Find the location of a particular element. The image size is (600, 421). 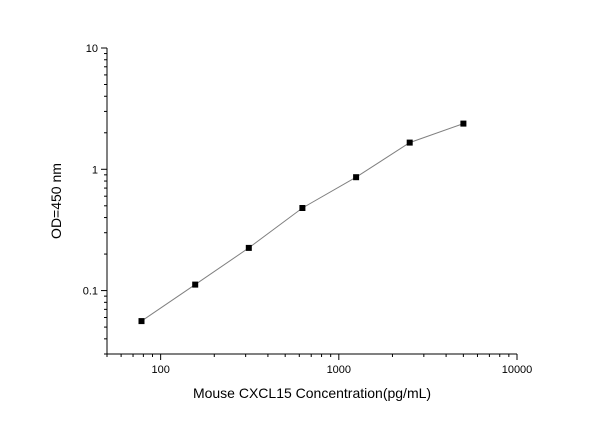

y-tick-label: 1 is located at coordinates (95, 170).